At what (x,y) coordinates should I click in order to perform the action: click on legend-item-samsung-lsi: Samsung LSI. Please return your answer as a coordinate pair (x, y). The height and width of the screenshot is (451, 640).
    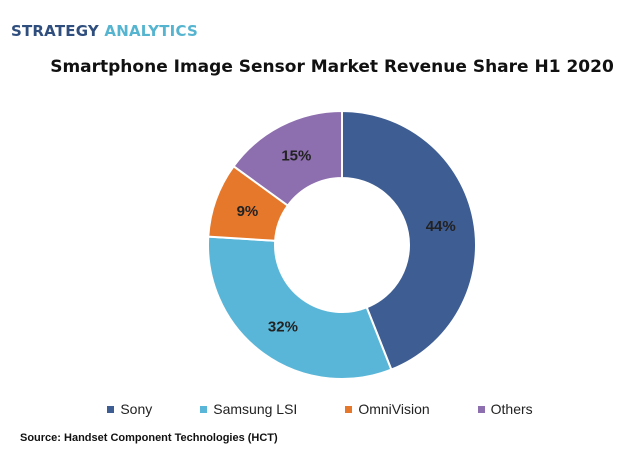
    Looking at the image, I should click on (248, 409).